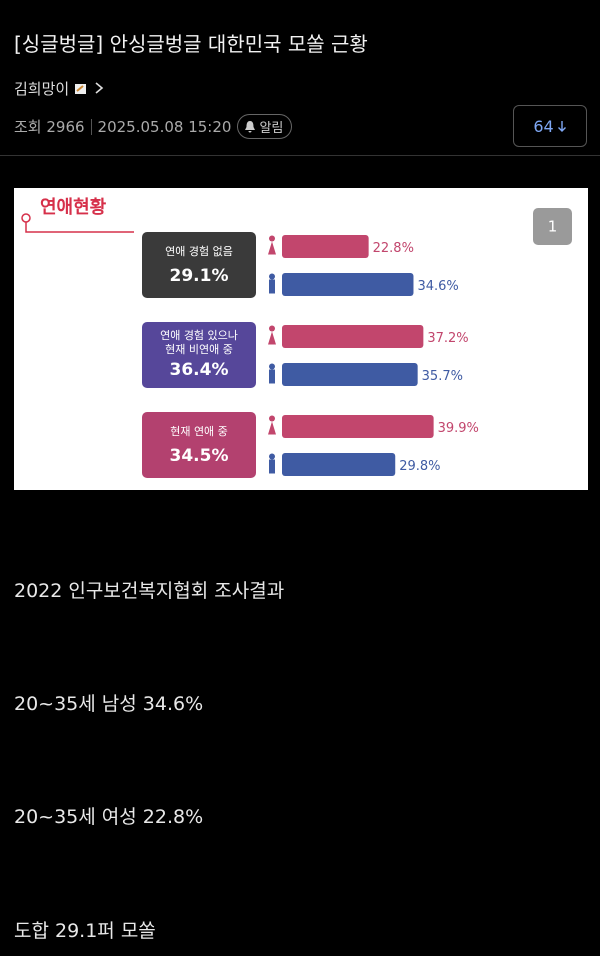 This screenshot has width=600, height=956. I want to click on divider, so click(300, 155).